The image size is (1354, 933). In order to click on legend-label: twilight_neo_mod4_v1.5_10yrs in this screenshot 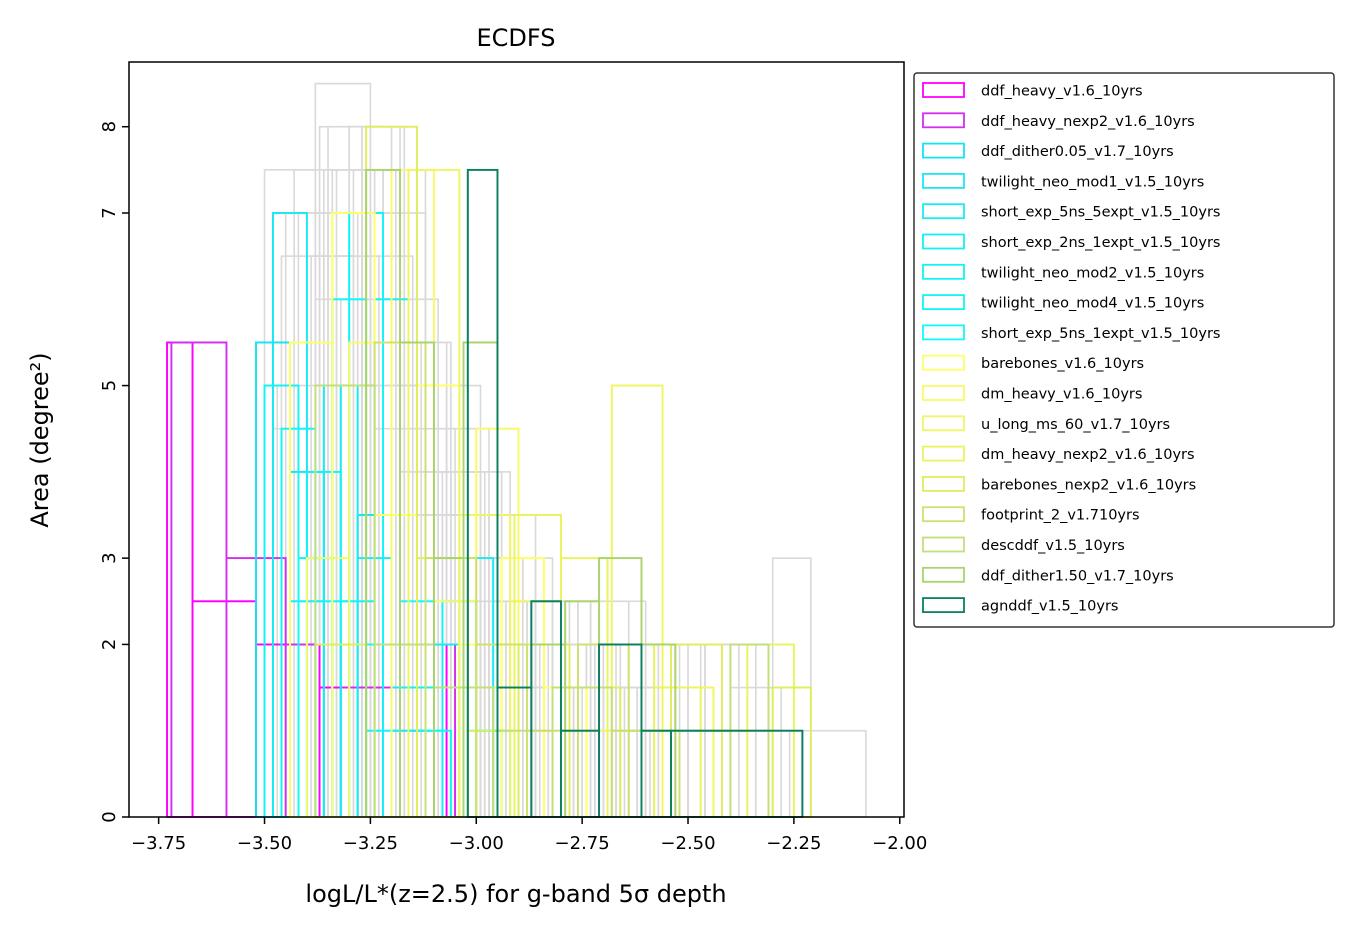, I will do `click(1092, 304)`.